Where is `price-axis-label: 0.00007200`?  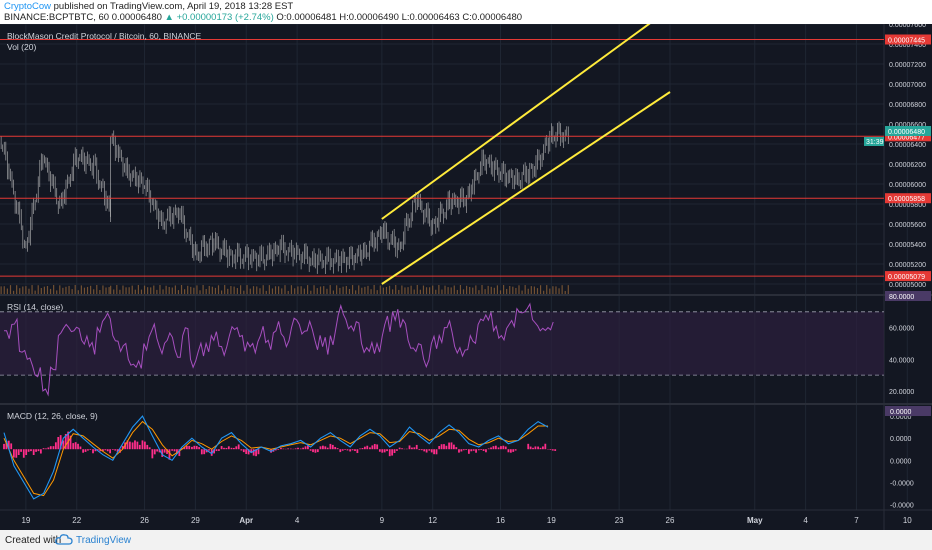
price-axis-label: 0.00007200 is located at coordinates (907, 65).